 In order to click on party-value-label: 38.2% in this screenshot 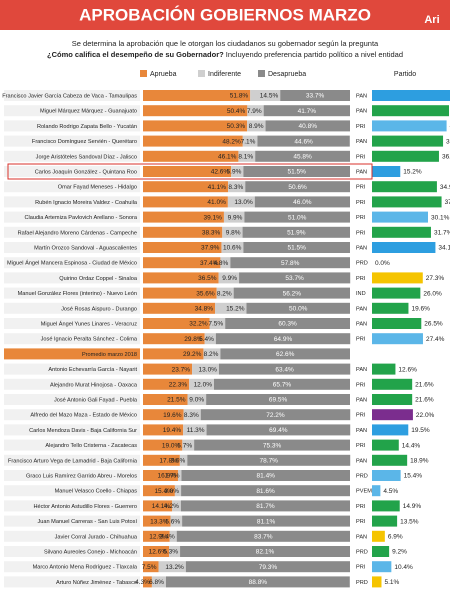, I will do `click(448, 141)`.